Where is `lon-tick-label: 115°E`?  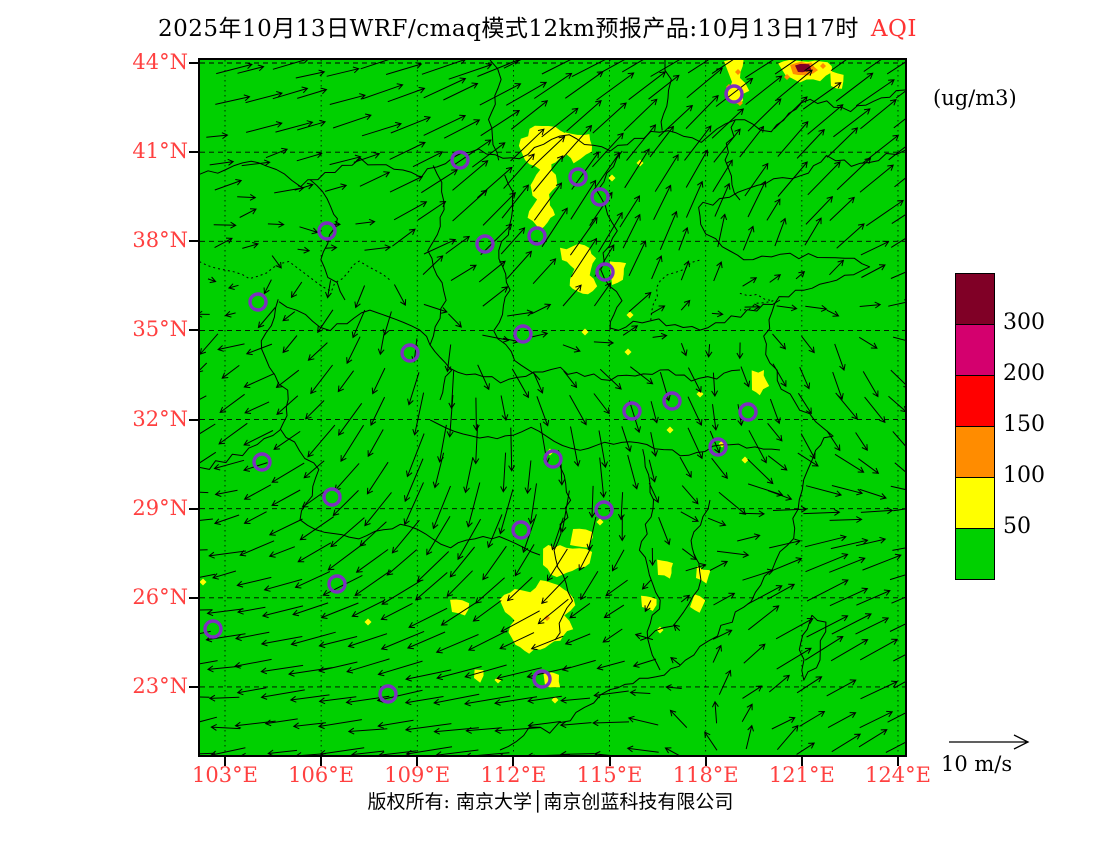
lon-tick-label: 115°E is located at coordinates (609, 775).